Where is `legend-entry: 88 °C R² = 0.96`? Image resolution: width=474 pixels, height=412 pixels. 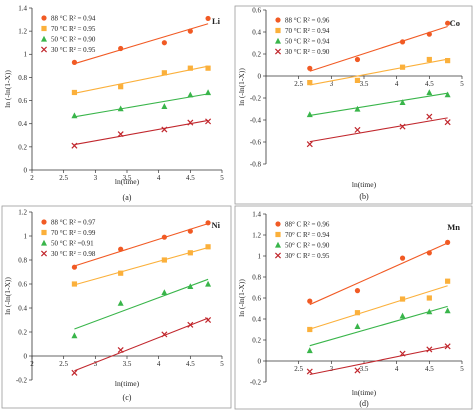 legend-entry: 88 °C R² = 0.96 is located at coordinates (307, 21).